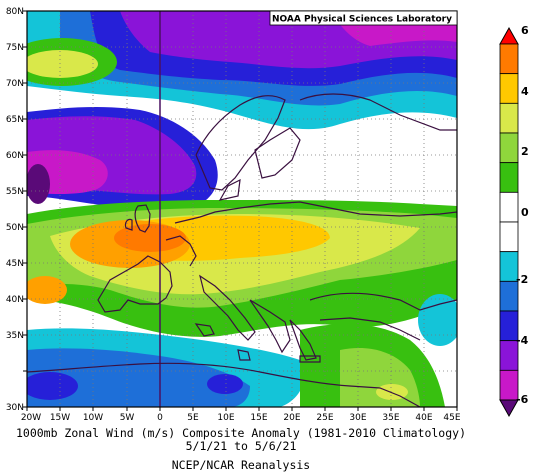 The height and width of the screenshot is (476, 546). I want to click on lat-label: 50N, so click(15, 228).